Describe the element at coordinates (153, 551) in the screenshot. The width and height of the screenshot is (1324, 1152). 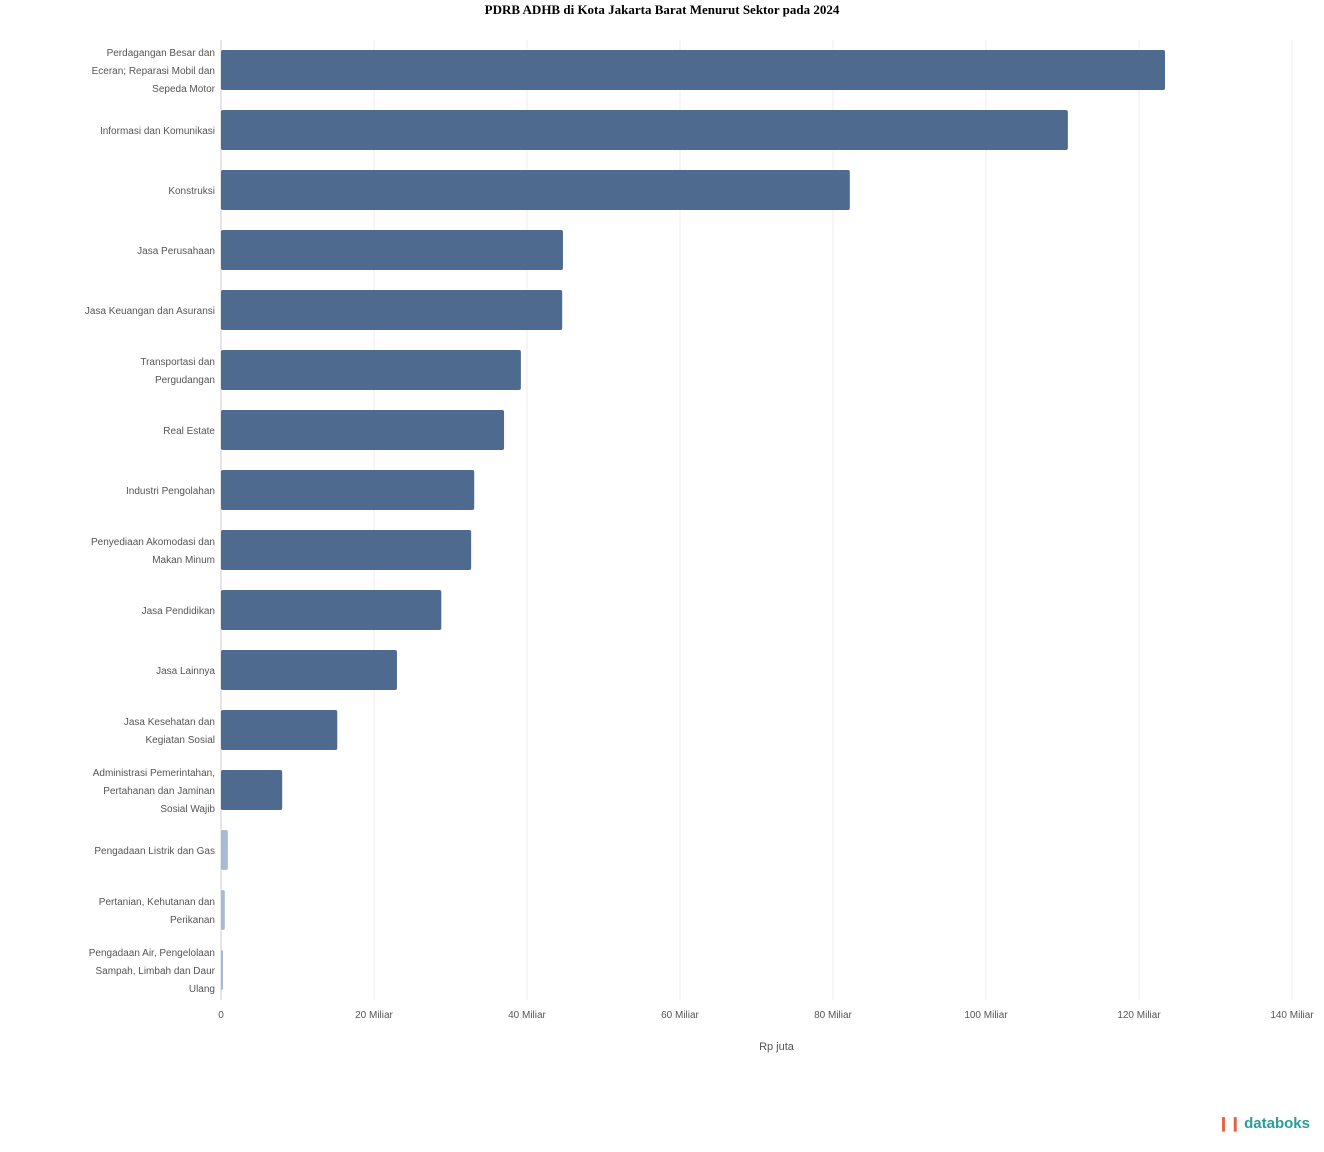
I see `y-tick-label: Penyediaan Akomodasi dan Makan Minum` at that location.